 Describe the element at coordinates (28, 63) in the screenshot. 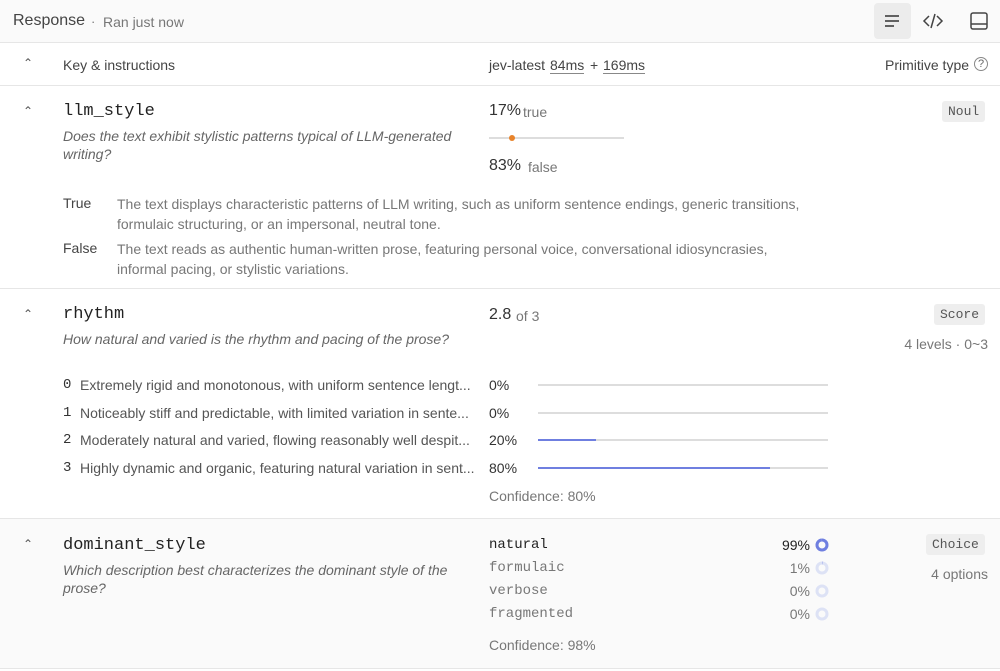

I see `expand-all: ⌃` at that location.